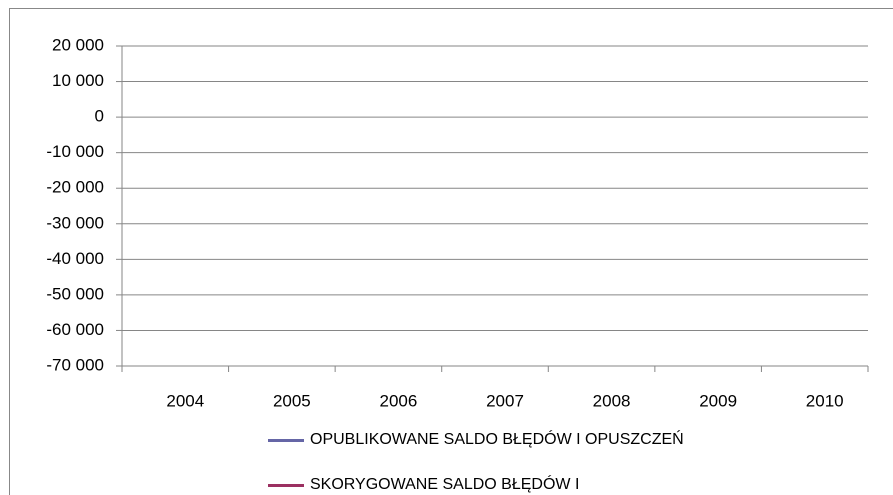 Image resolution: width=893 pixels, height=495 pixels. Describe the element at coordinates (75, 329) in the screenshot. I see `y-tick-label: -60 000` at that location.